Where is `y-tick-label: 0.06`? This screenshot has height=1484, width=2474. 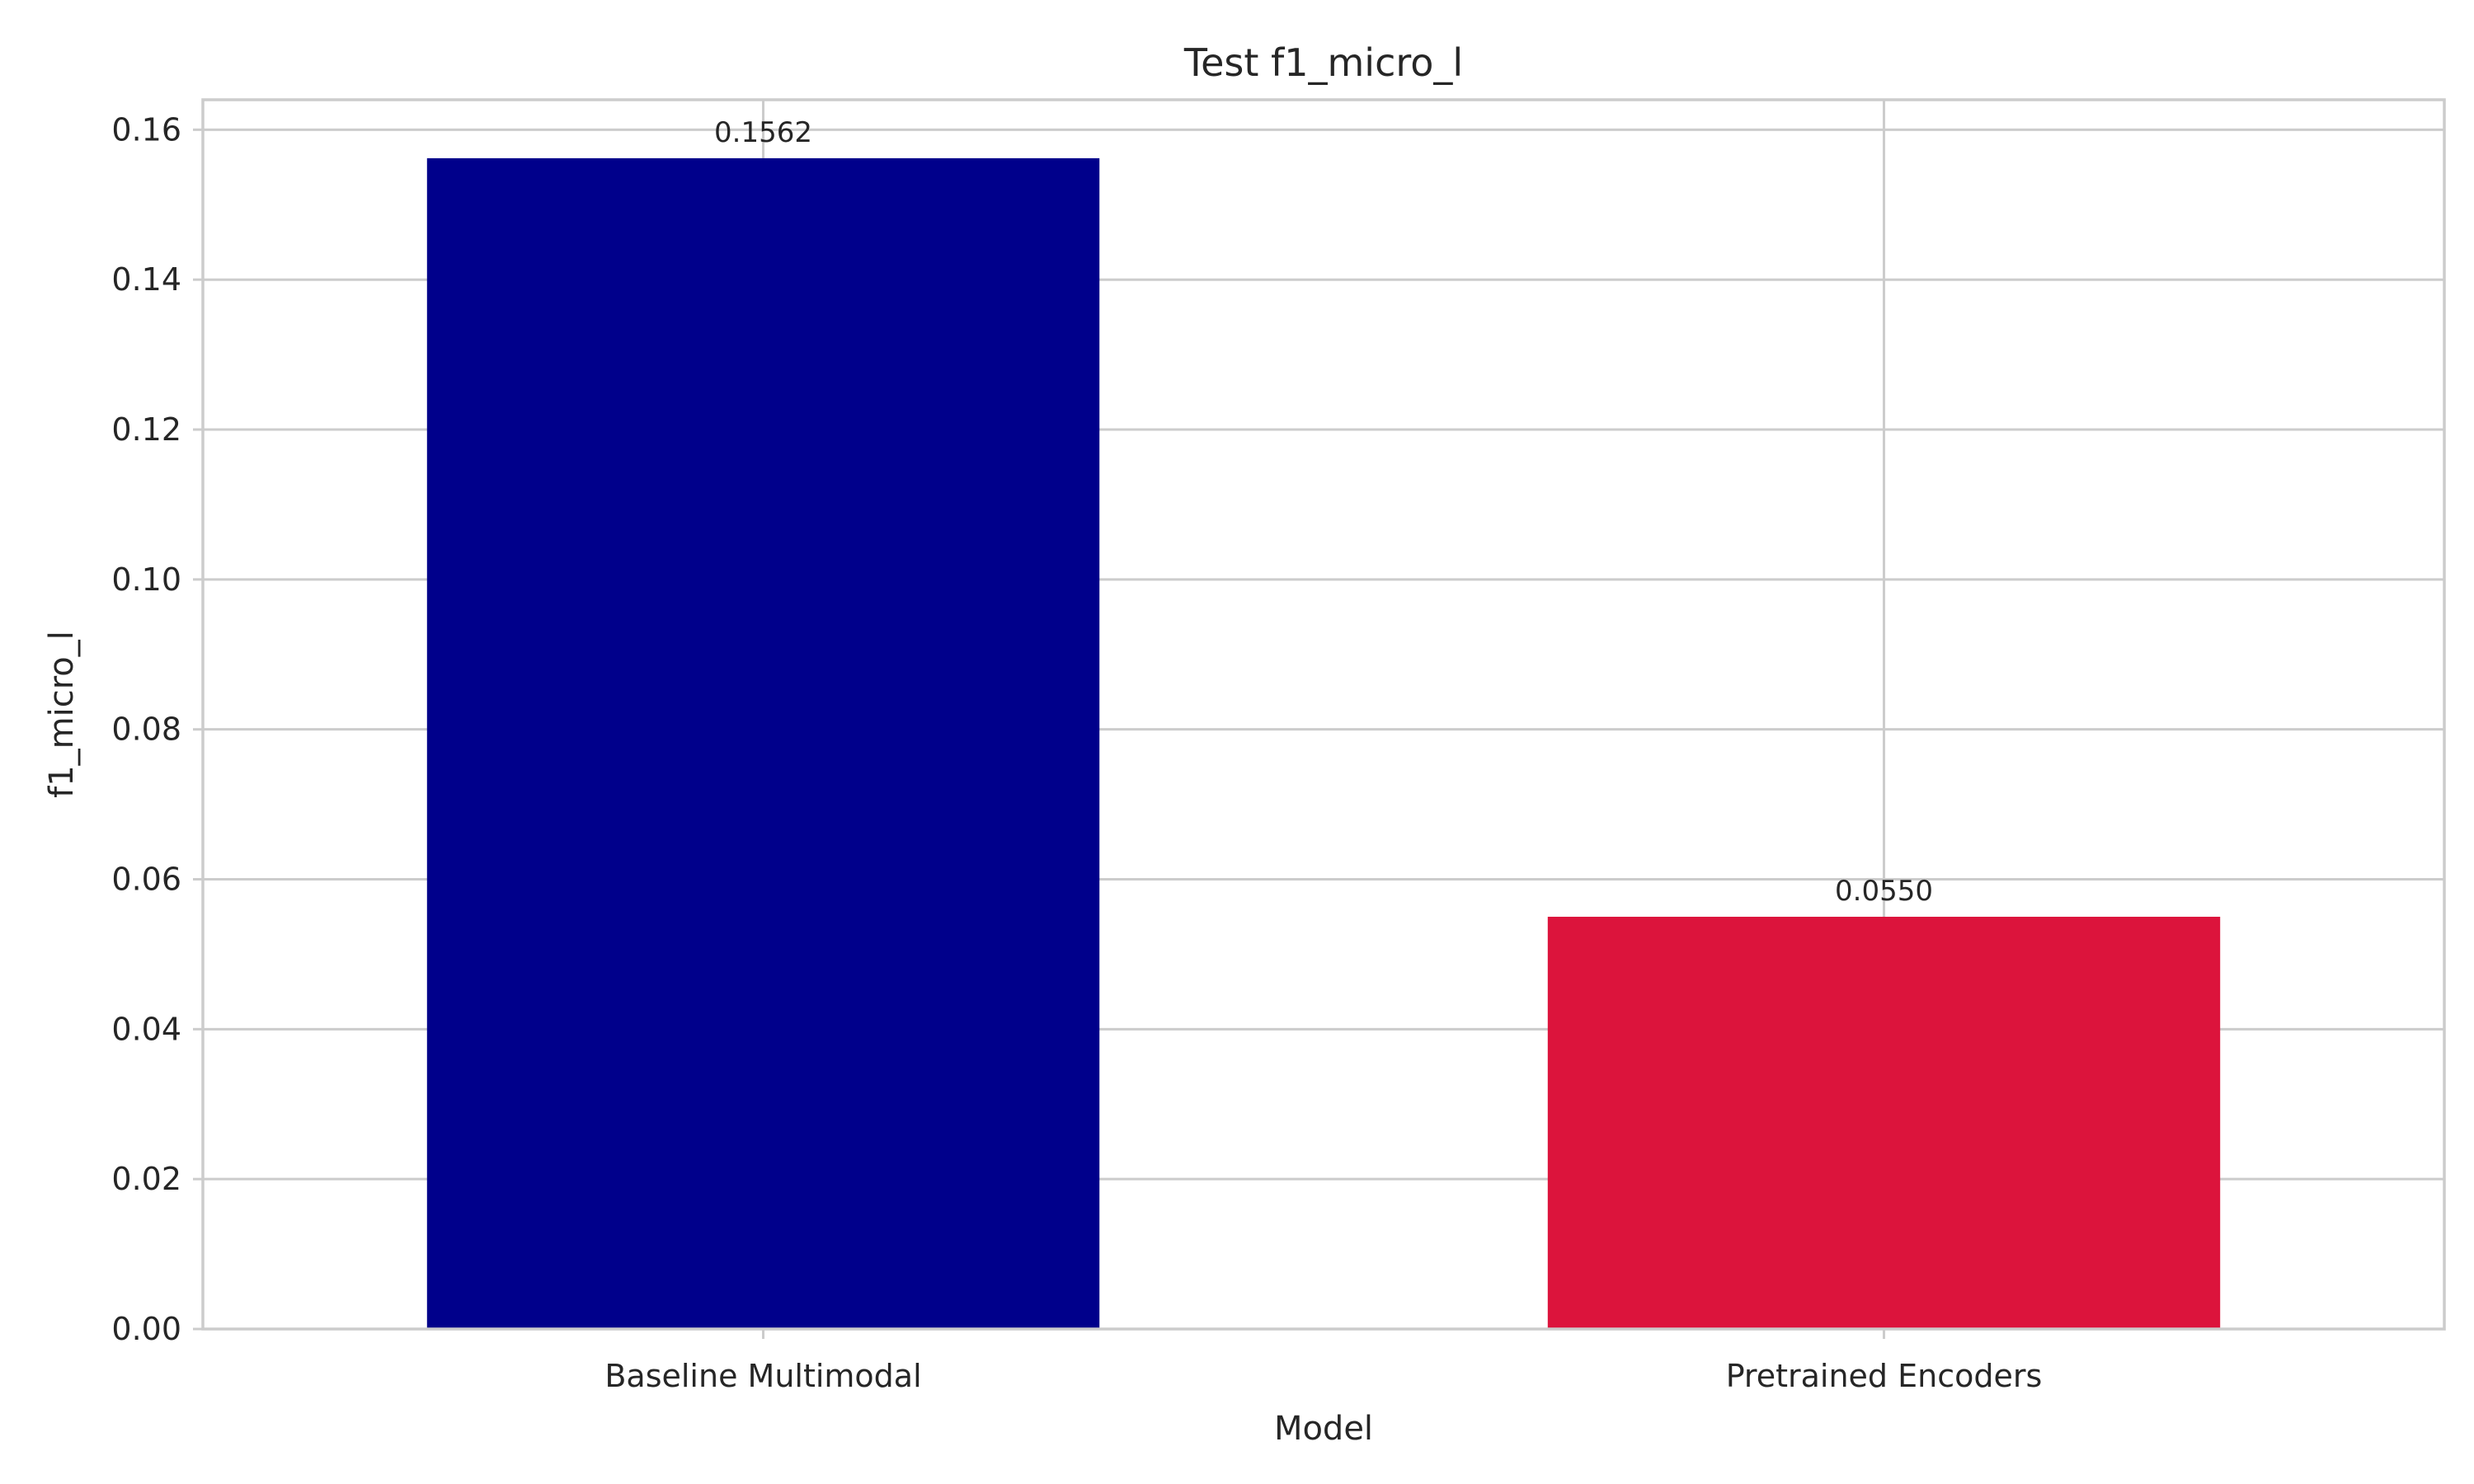 y-tick-label: 0.06 is located at coordinates (146, 880).